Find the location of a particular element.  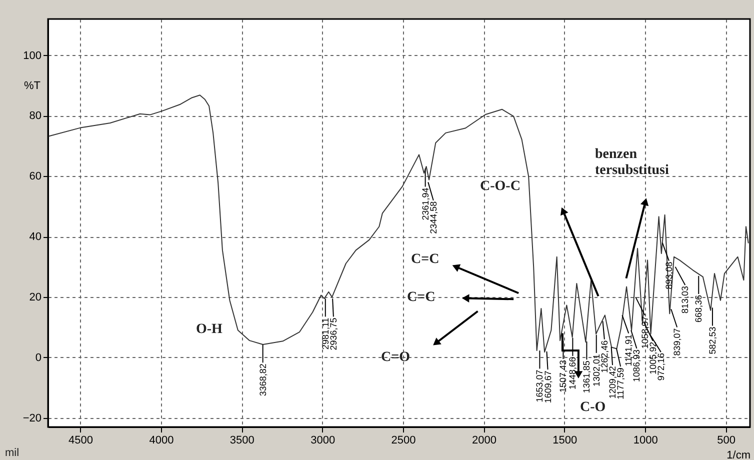

annotation: 1361,85 is located at coordinates (587, 377).